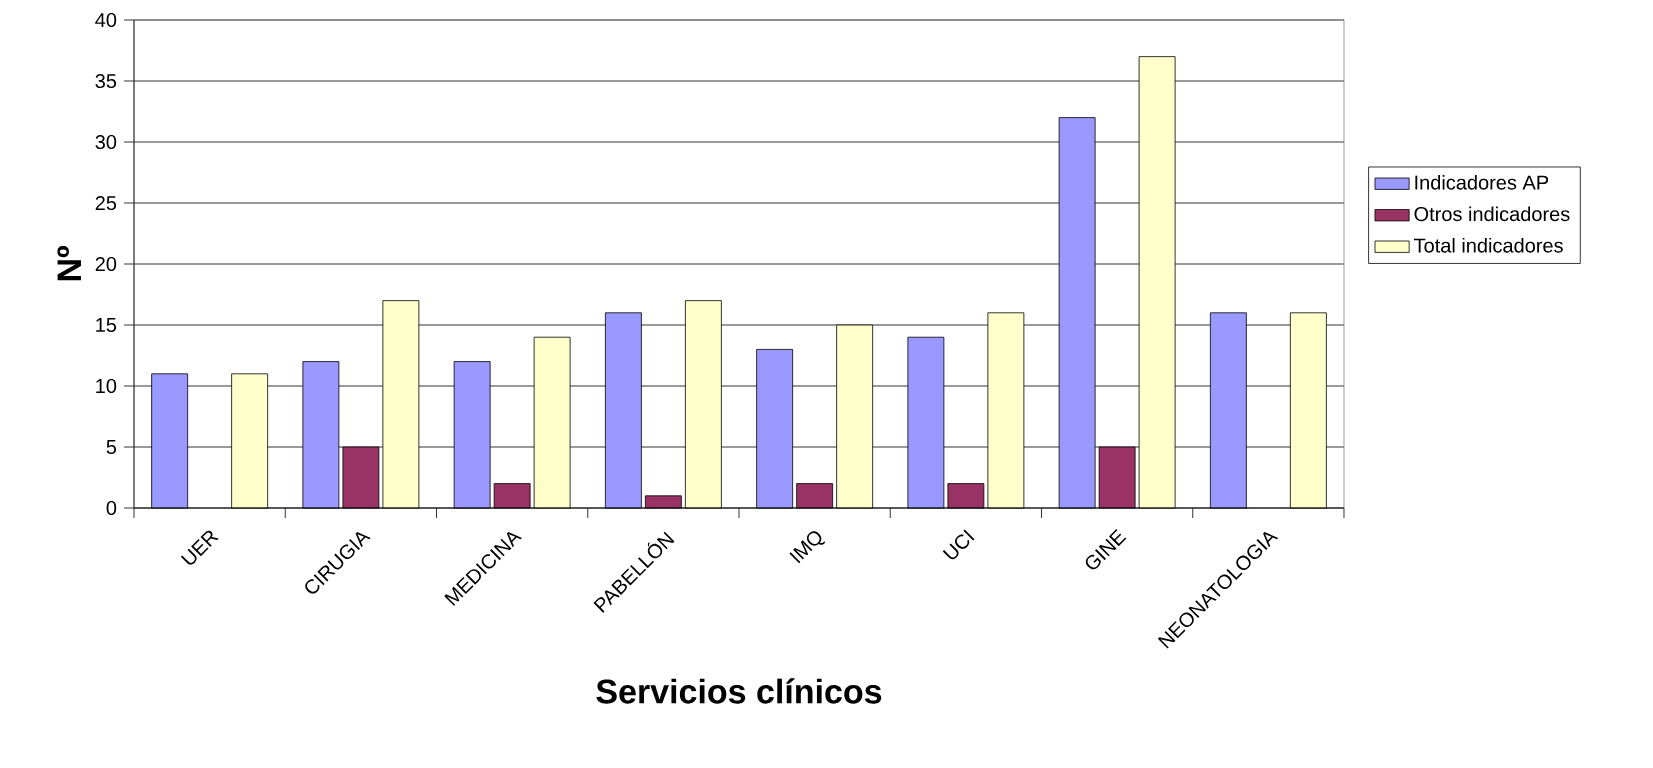 The image size is (1653, 768). What do you see at coordinates (958, 544) in the screenshot?
I see `x-tick-label: UCI` at bounding box center [958, 544].